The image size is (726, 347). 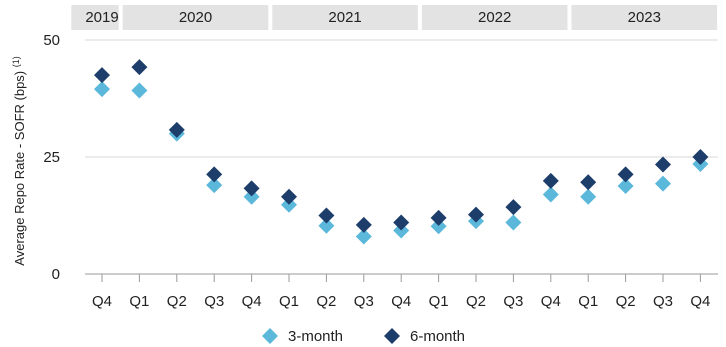 I want to click on y-tick-label: 50, so click(x=51, y=40).